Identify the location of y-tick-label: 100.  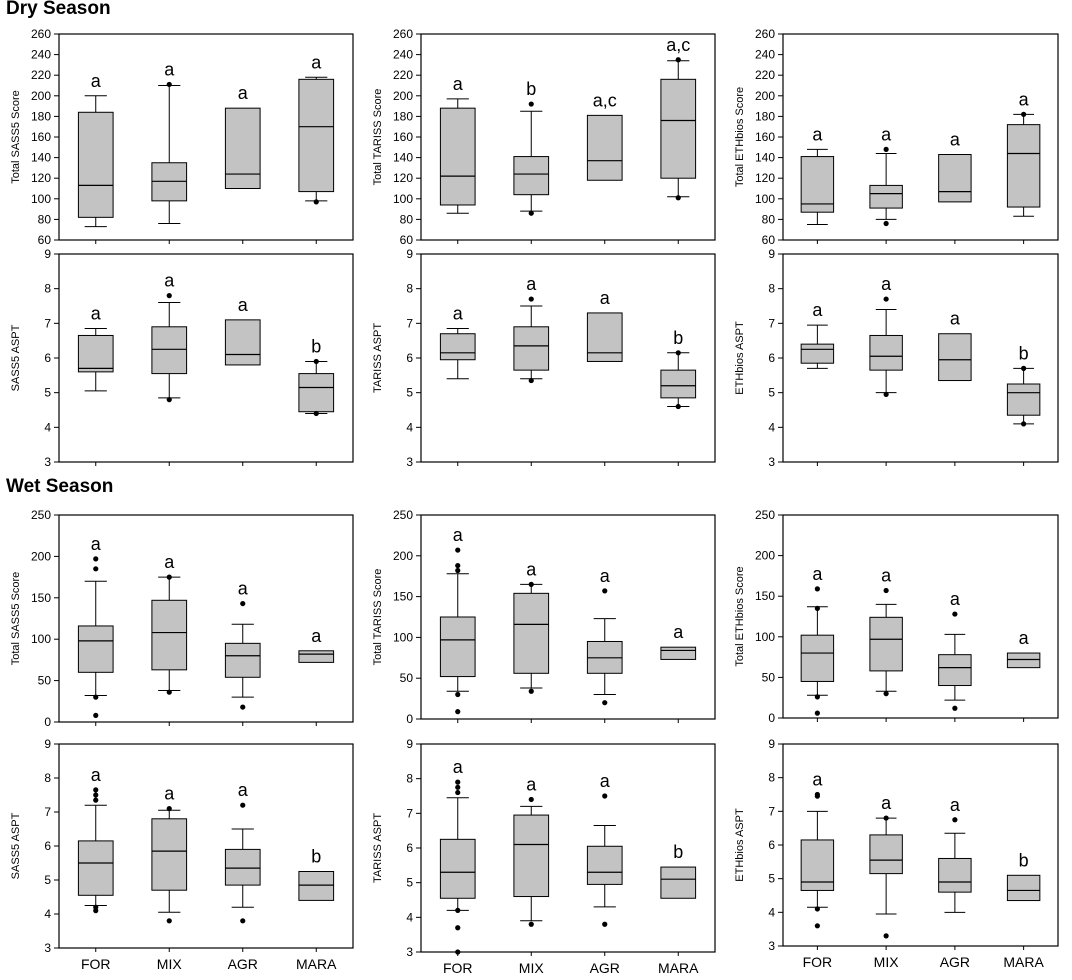
(765, 637).